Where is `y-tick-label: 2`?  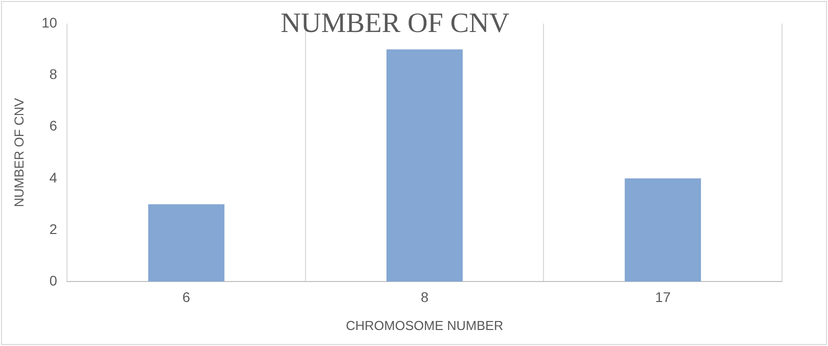
y-tick-label: 2 is located at coordinates (53, 228).